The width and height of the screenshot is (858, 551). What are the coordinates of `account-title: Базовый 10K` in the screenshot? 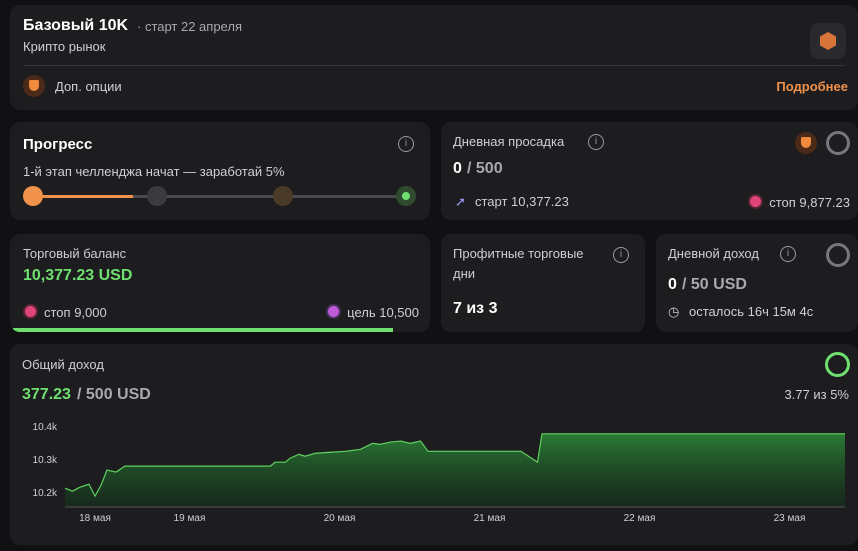 It's located at (76, 25).